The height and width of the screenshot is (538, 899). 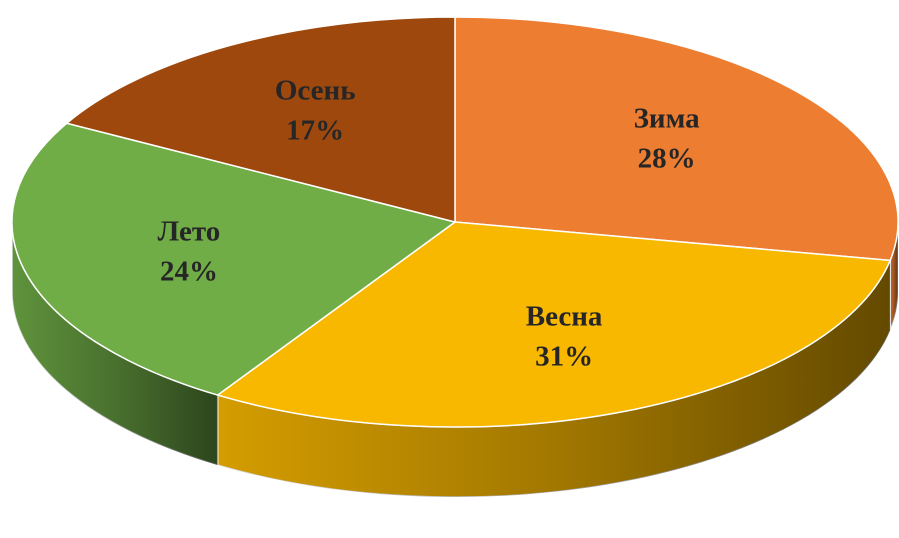 I want to click on slice-label-value: 17%, so click(x=315, y=130).